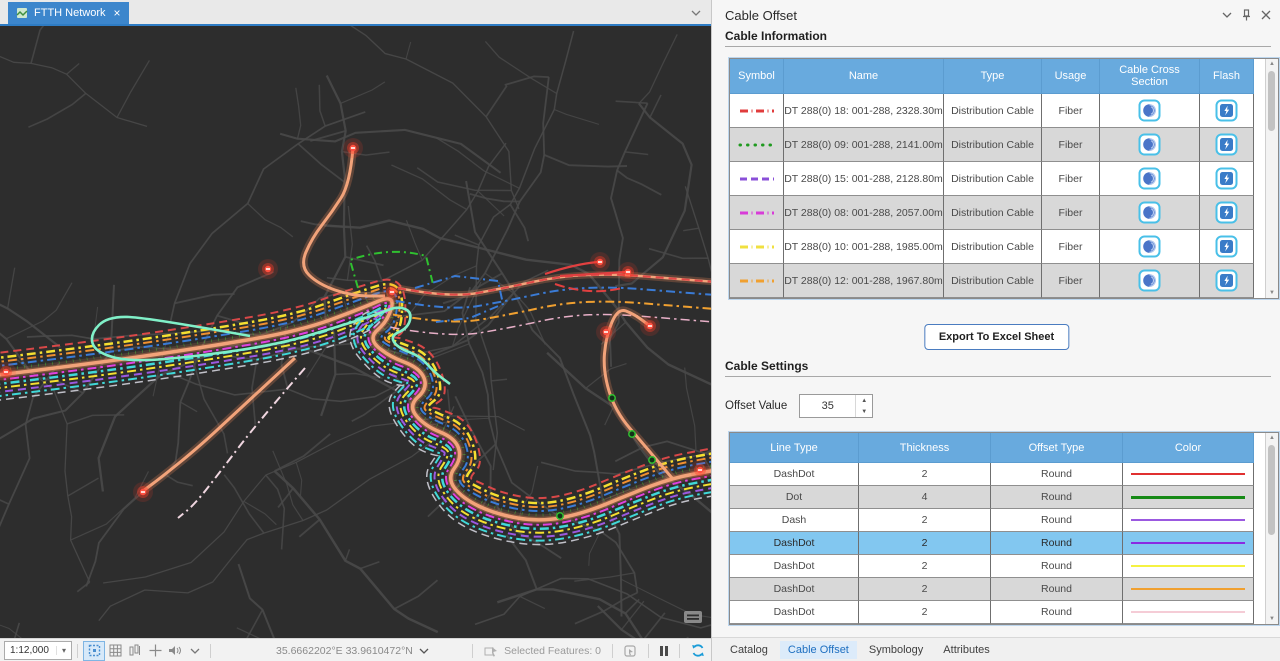 Image resolution: width=1280 pixels, height=661 pixels. Describe the element at coordinates (896, 649) in the screenshot. I see `dock-tab-symbology: Symbology` at that location.